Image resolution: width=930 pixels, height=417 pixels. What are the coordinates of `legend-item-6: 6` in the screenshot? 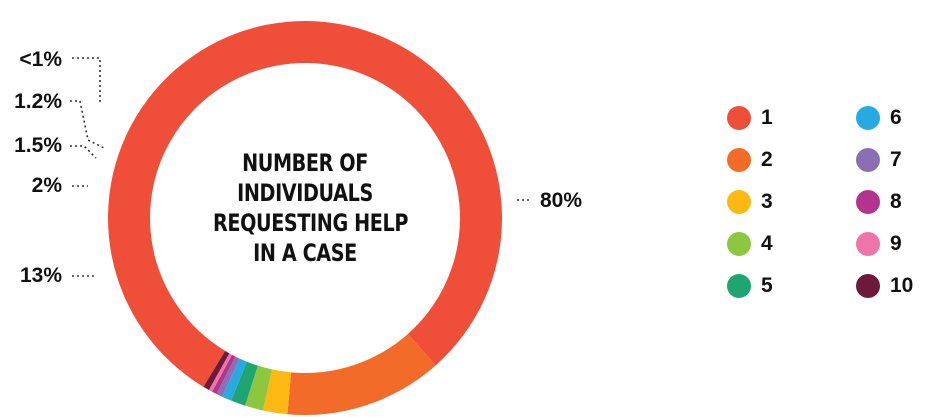 It's located at (879, 118).